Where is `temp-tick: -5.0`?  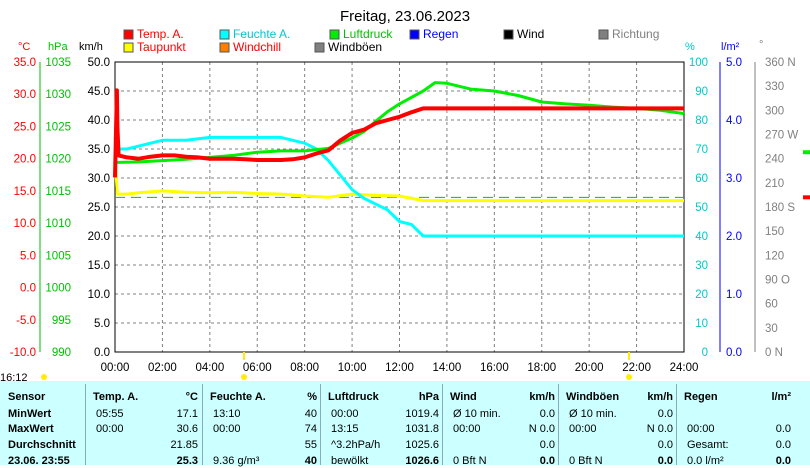 temp-tick: -5.0 is located at coordinates (26, 321).